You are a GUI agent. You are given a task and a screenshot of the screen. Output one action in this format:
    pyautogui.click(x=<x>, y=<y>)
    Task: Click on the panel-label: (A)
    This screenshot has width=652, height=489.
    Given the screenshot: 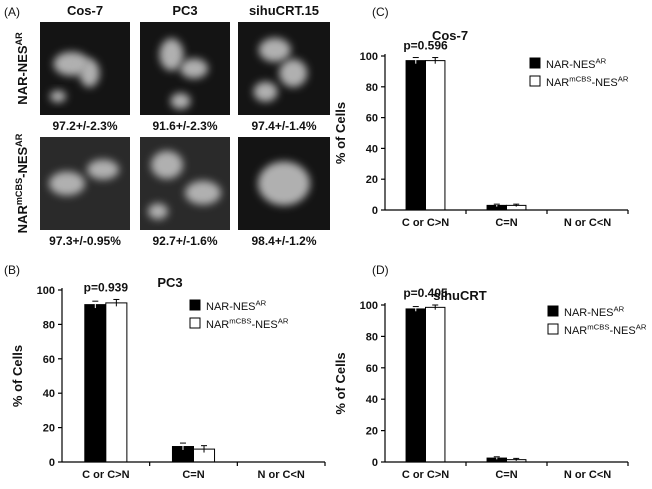 What is the action you would take?
    pyautogui.click(x=12, y=12)
    